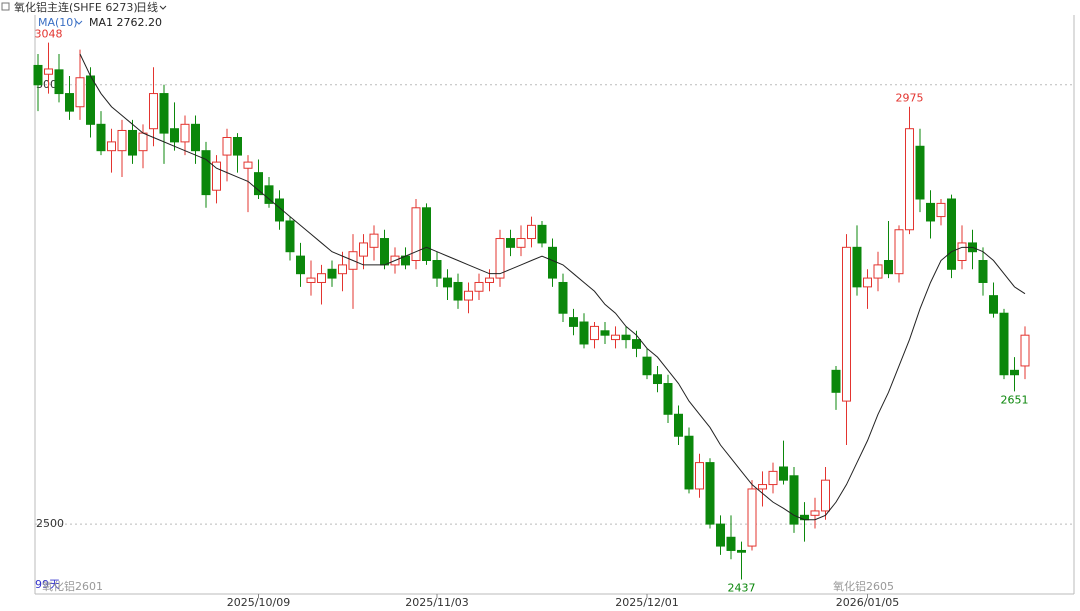 Image resolution: width=1080 pixels, height=611 pixels. I want to click on contract-left: 氧化铝2601, so click(72, 586).